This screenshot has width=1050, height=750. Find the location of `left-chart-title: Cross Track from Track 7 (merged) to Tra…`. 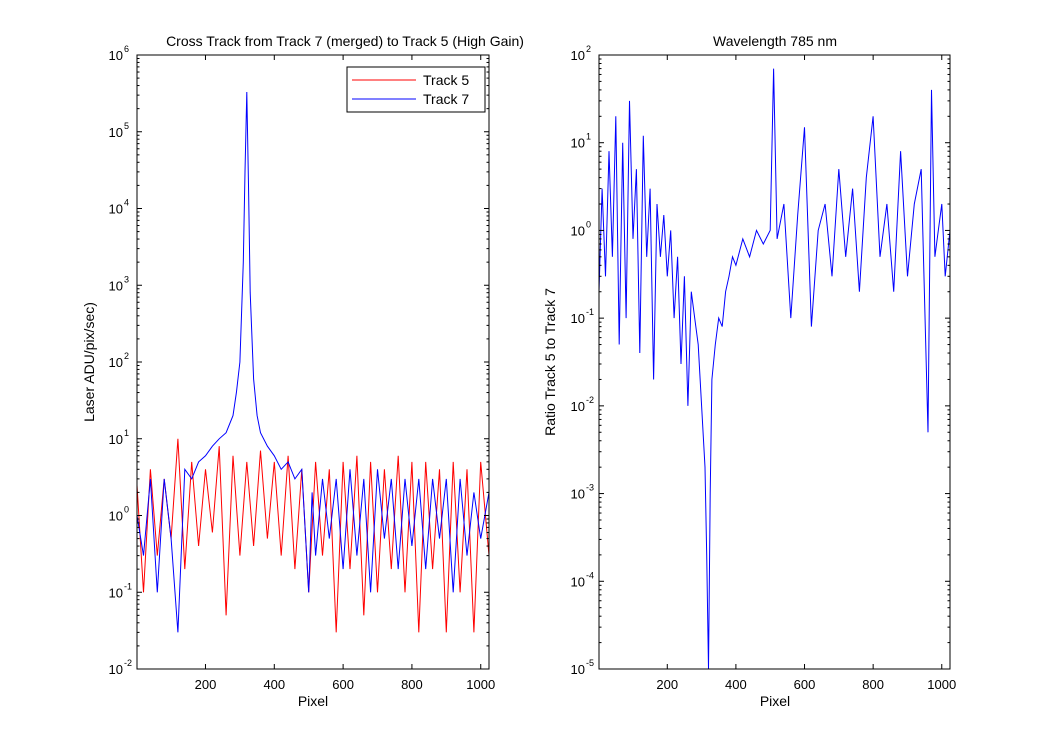

left-chart-title: Cross Track from Track 7 (merged) to Tra… is located at coordinates (345, 41).